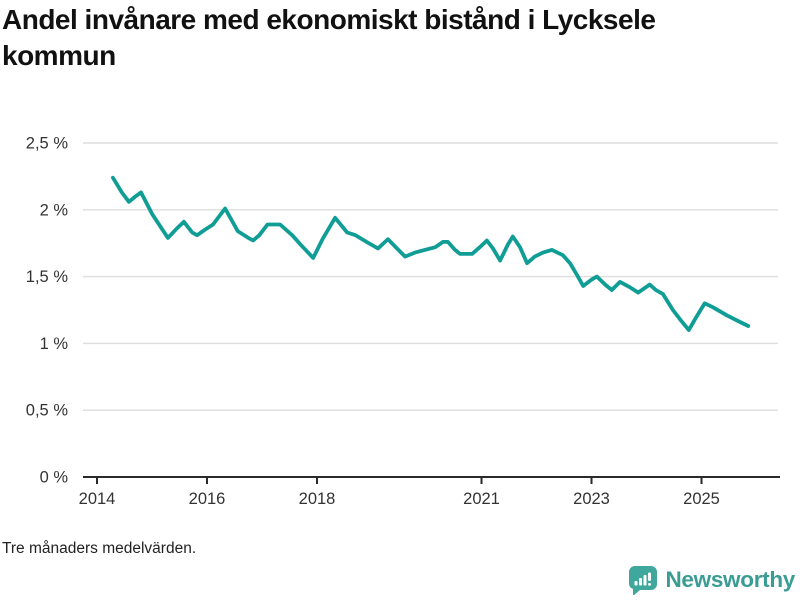 This screenshot has width=800, height=600. What do you see at coordinates (730, 579) in the screenshot?
I see `newsworthy-wordmark: Newsworthy` at bounding box center [730, 579].